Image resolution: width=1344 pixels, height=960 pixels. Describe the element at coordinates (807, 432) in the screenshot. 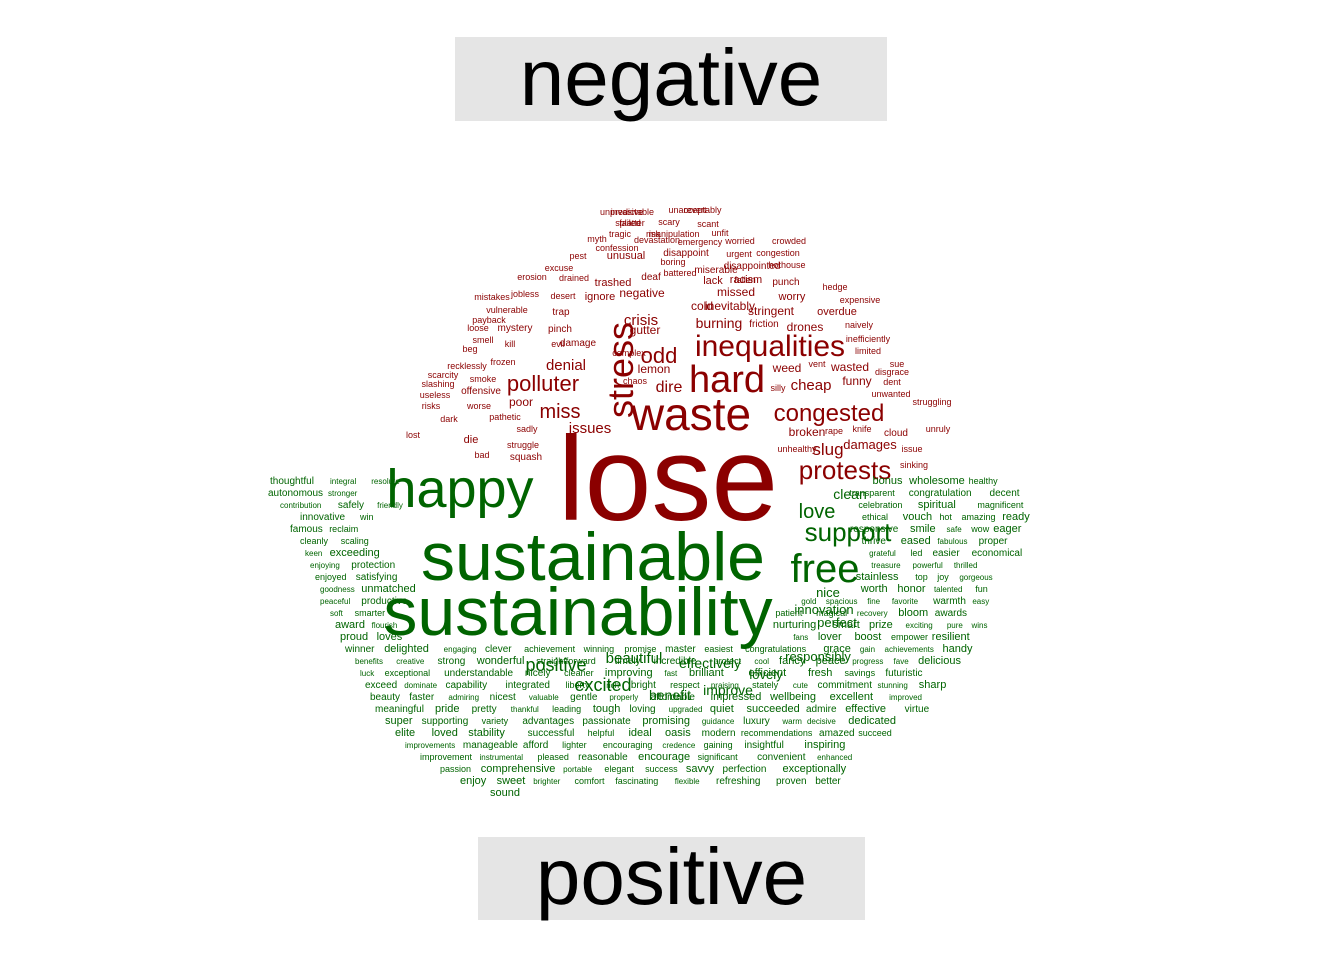

I see `cloud-word: broken` at that location.